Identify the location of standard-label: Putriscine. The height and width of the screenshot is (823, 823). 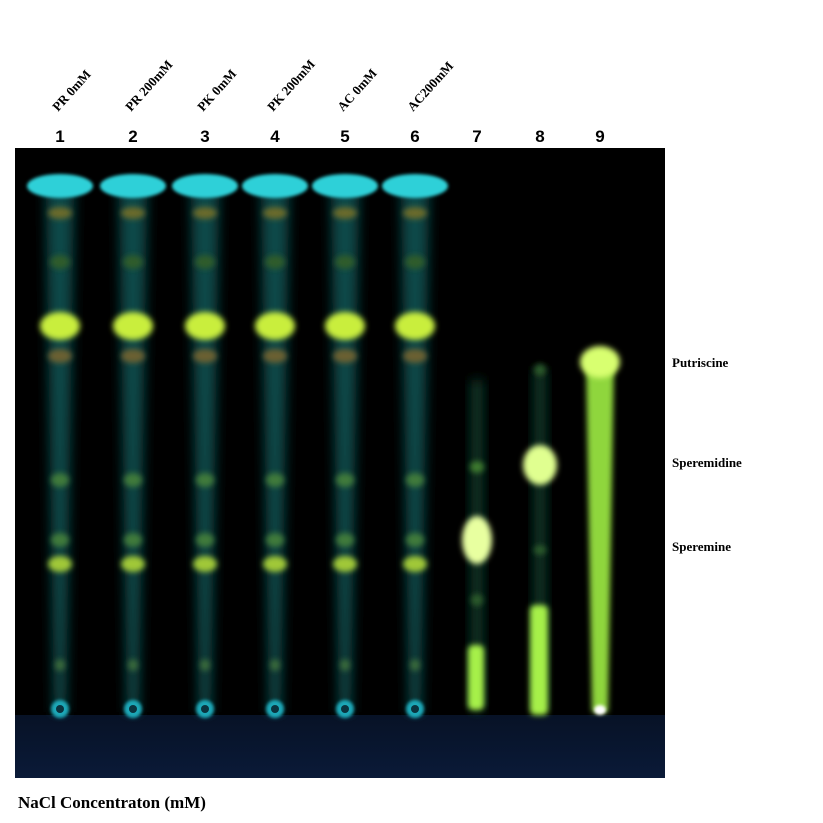
(700, 362).